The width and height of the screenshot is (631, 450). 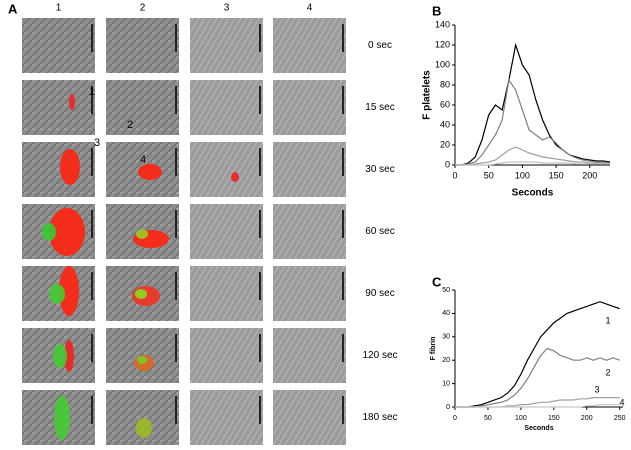 What do you see at coordinates (445, 104) in the screenshot?
I see `y-tick-label: 60` at bounding box center [445, 104].